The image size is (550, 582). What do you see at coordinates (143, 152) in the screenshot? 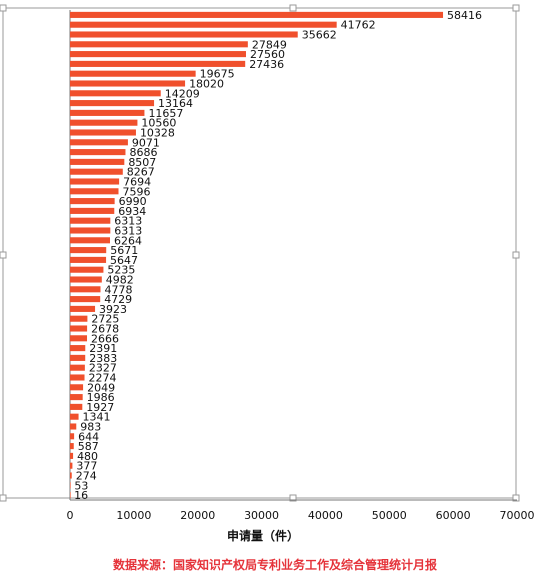
I see `value-label-15: 8686` at bounding box center [143, 152].